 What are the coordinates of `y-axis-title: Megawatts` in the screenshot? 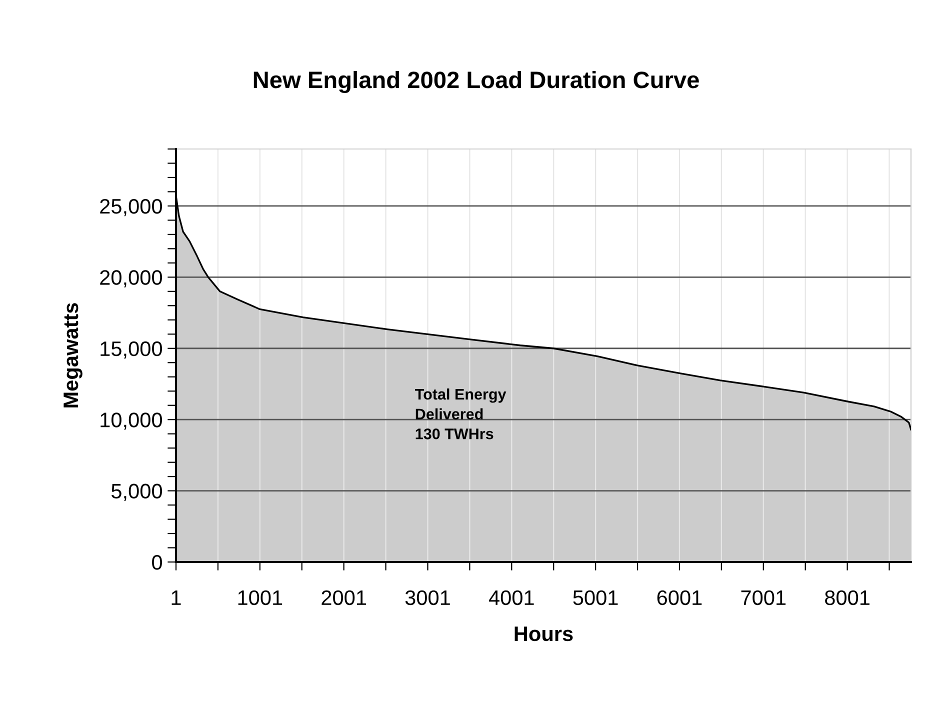 It's located at (73, 355).